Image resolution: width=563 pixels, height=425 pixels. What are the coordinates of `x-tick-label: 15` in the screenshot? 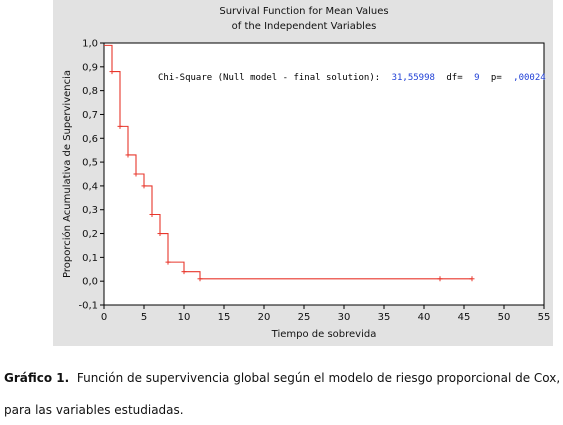 It's located at (224, 317).